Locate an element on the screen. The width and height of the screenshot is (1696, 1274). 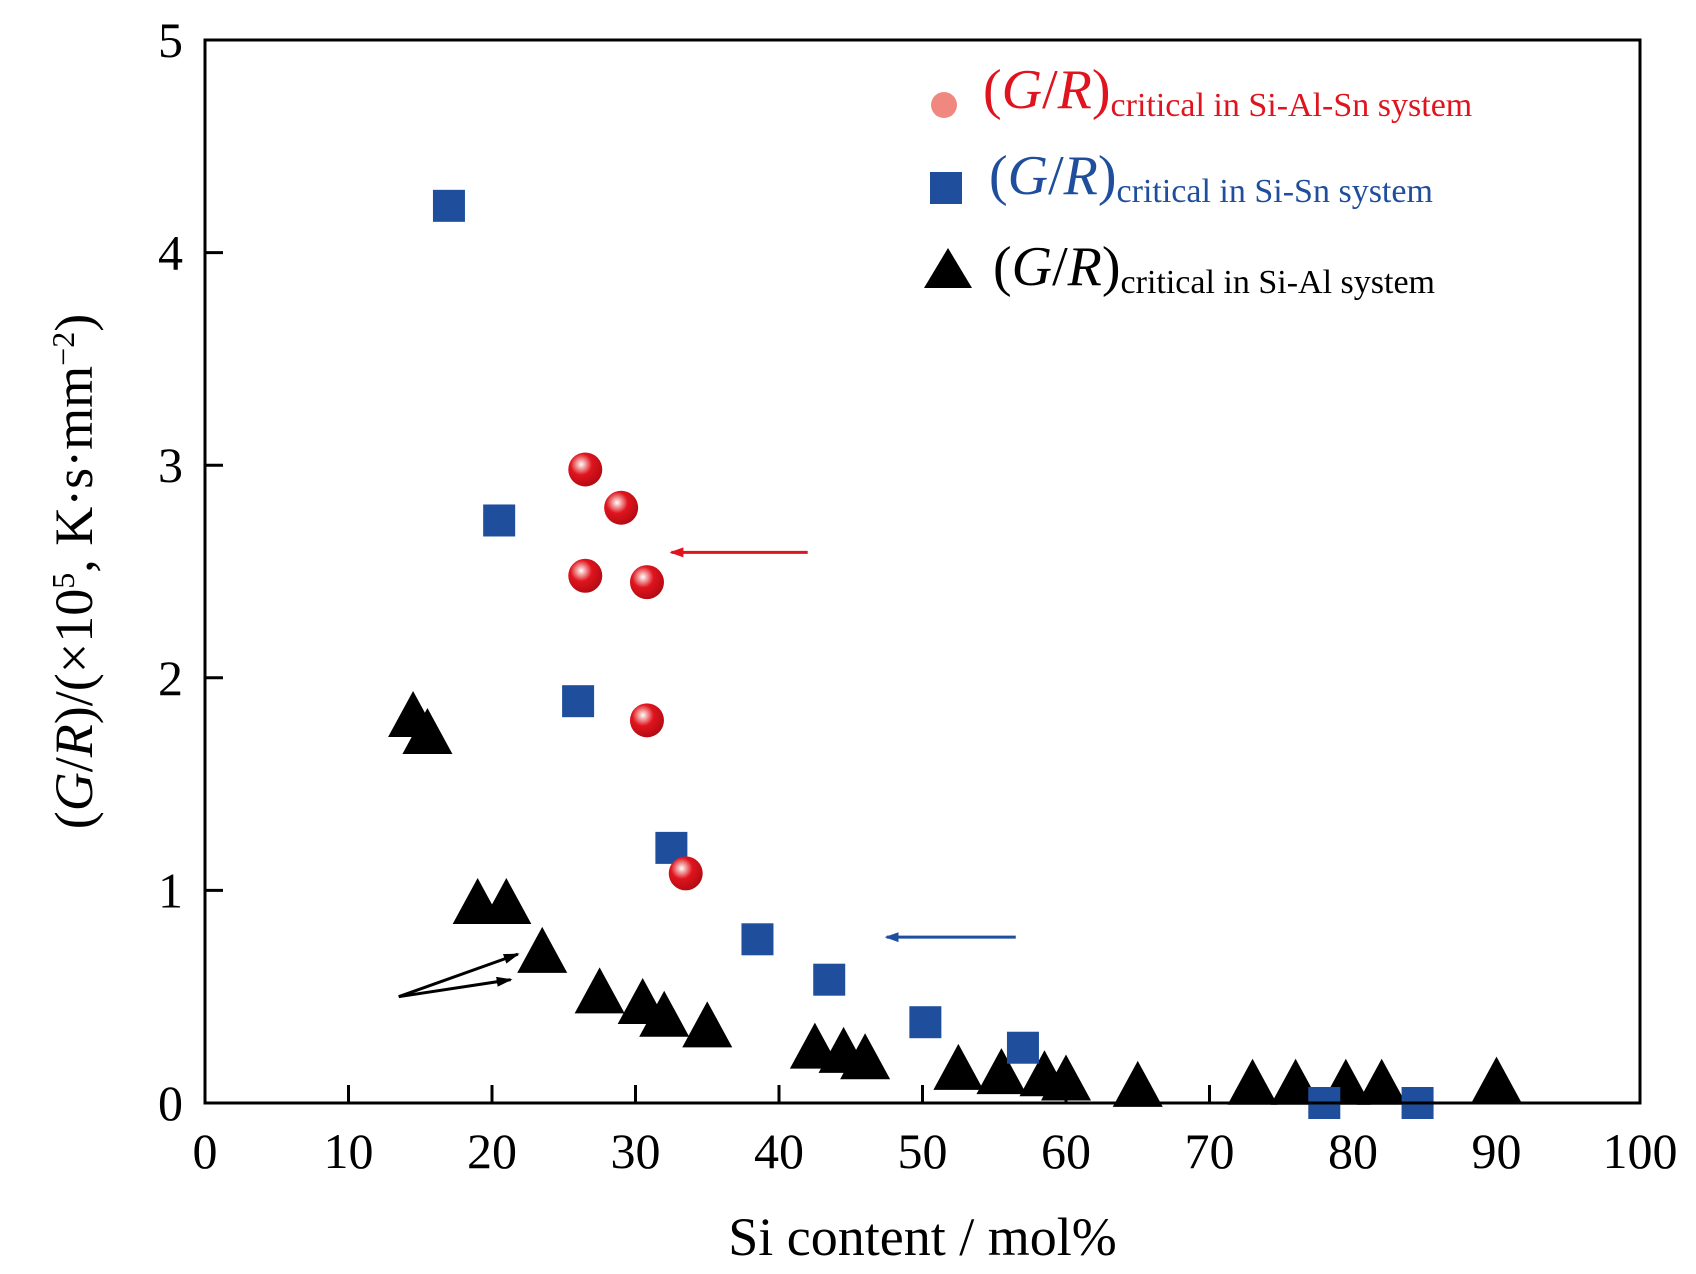
x-tick-label: 30 is located at coordinates (636, 1151).